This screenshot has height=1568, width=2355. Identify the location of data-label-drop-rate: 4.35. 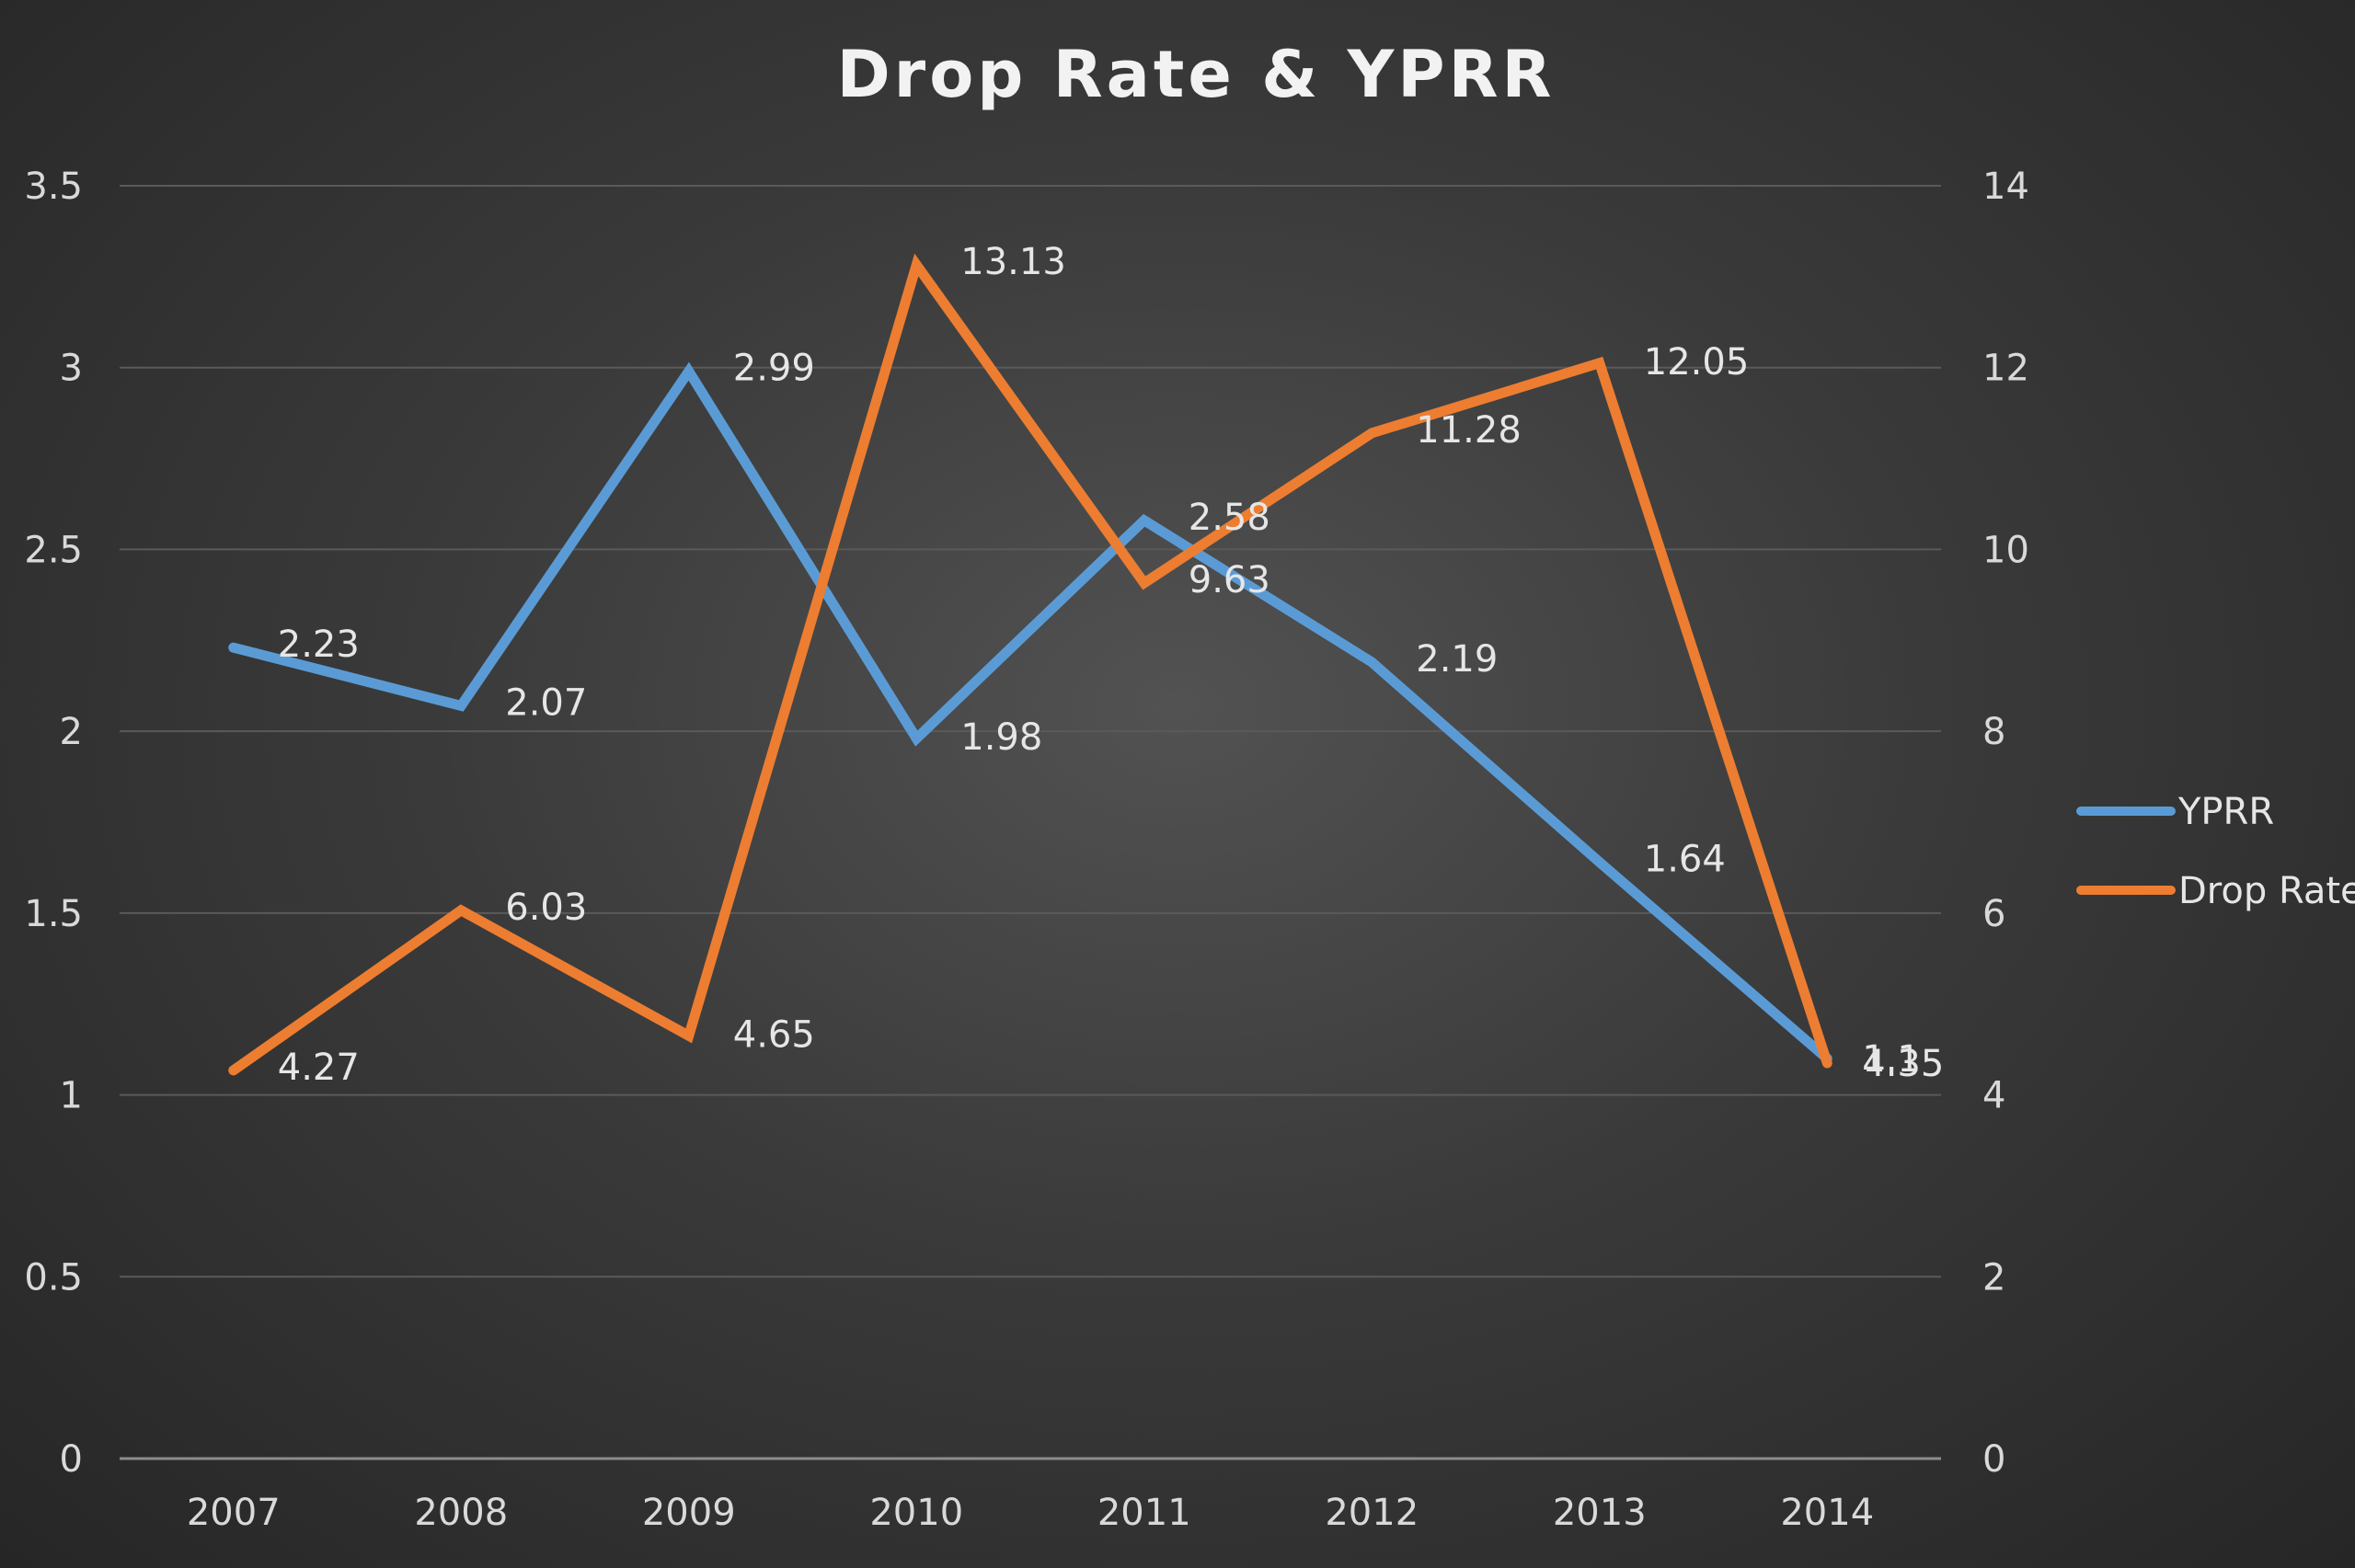
(1903, 1064).